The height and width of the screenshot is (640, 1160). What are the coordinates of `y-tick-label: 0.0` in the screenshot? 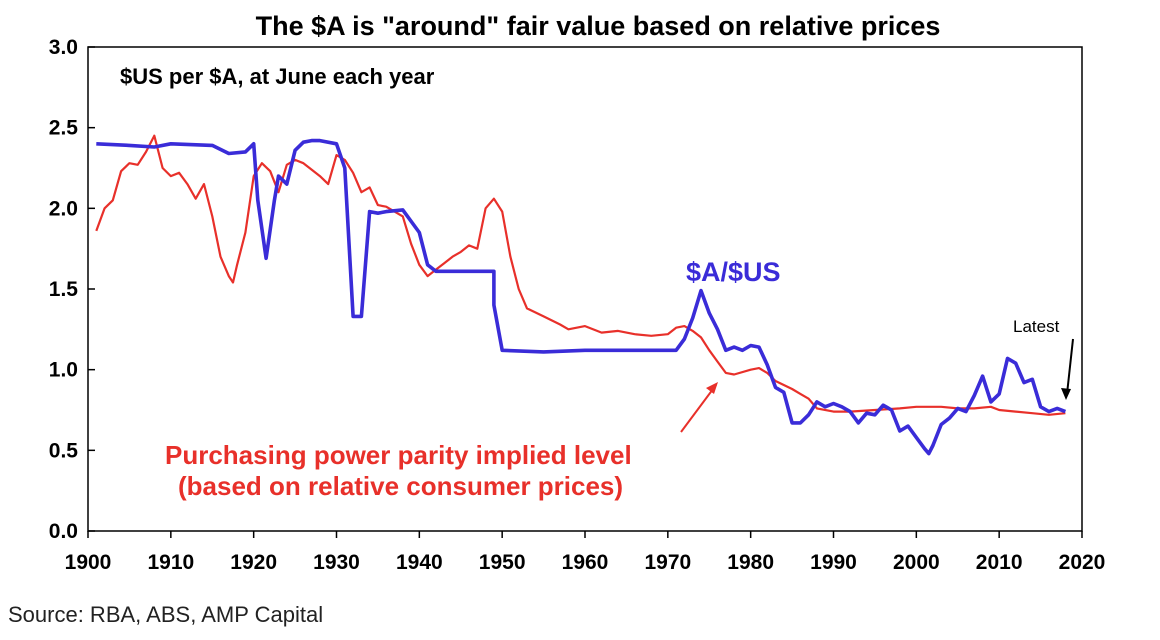 It's located at (63, 531).